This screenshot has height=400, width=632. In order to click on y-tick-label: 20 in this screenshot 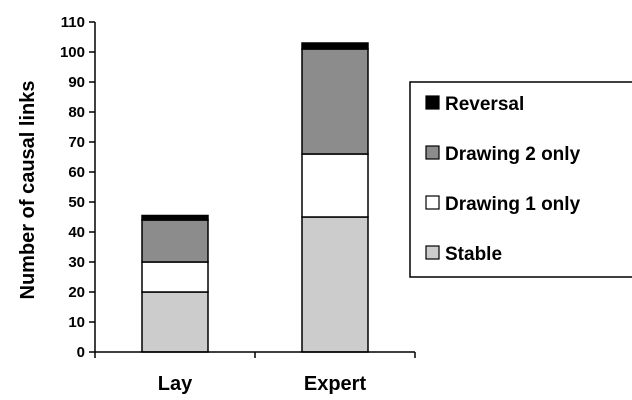, I will do `click(76, 292)`.